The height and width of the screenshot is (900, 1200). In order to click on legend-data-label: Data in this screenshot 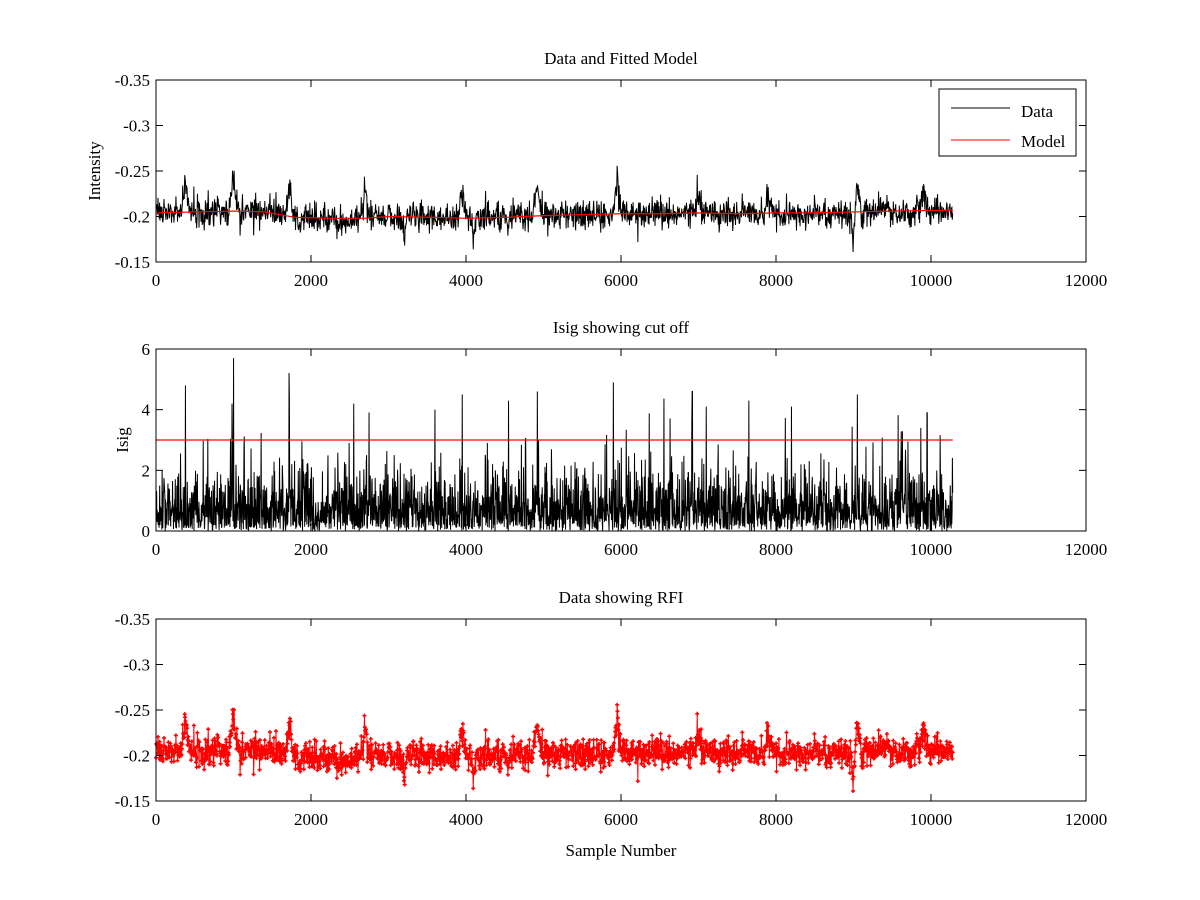, I will do `click(1037, 111)`.